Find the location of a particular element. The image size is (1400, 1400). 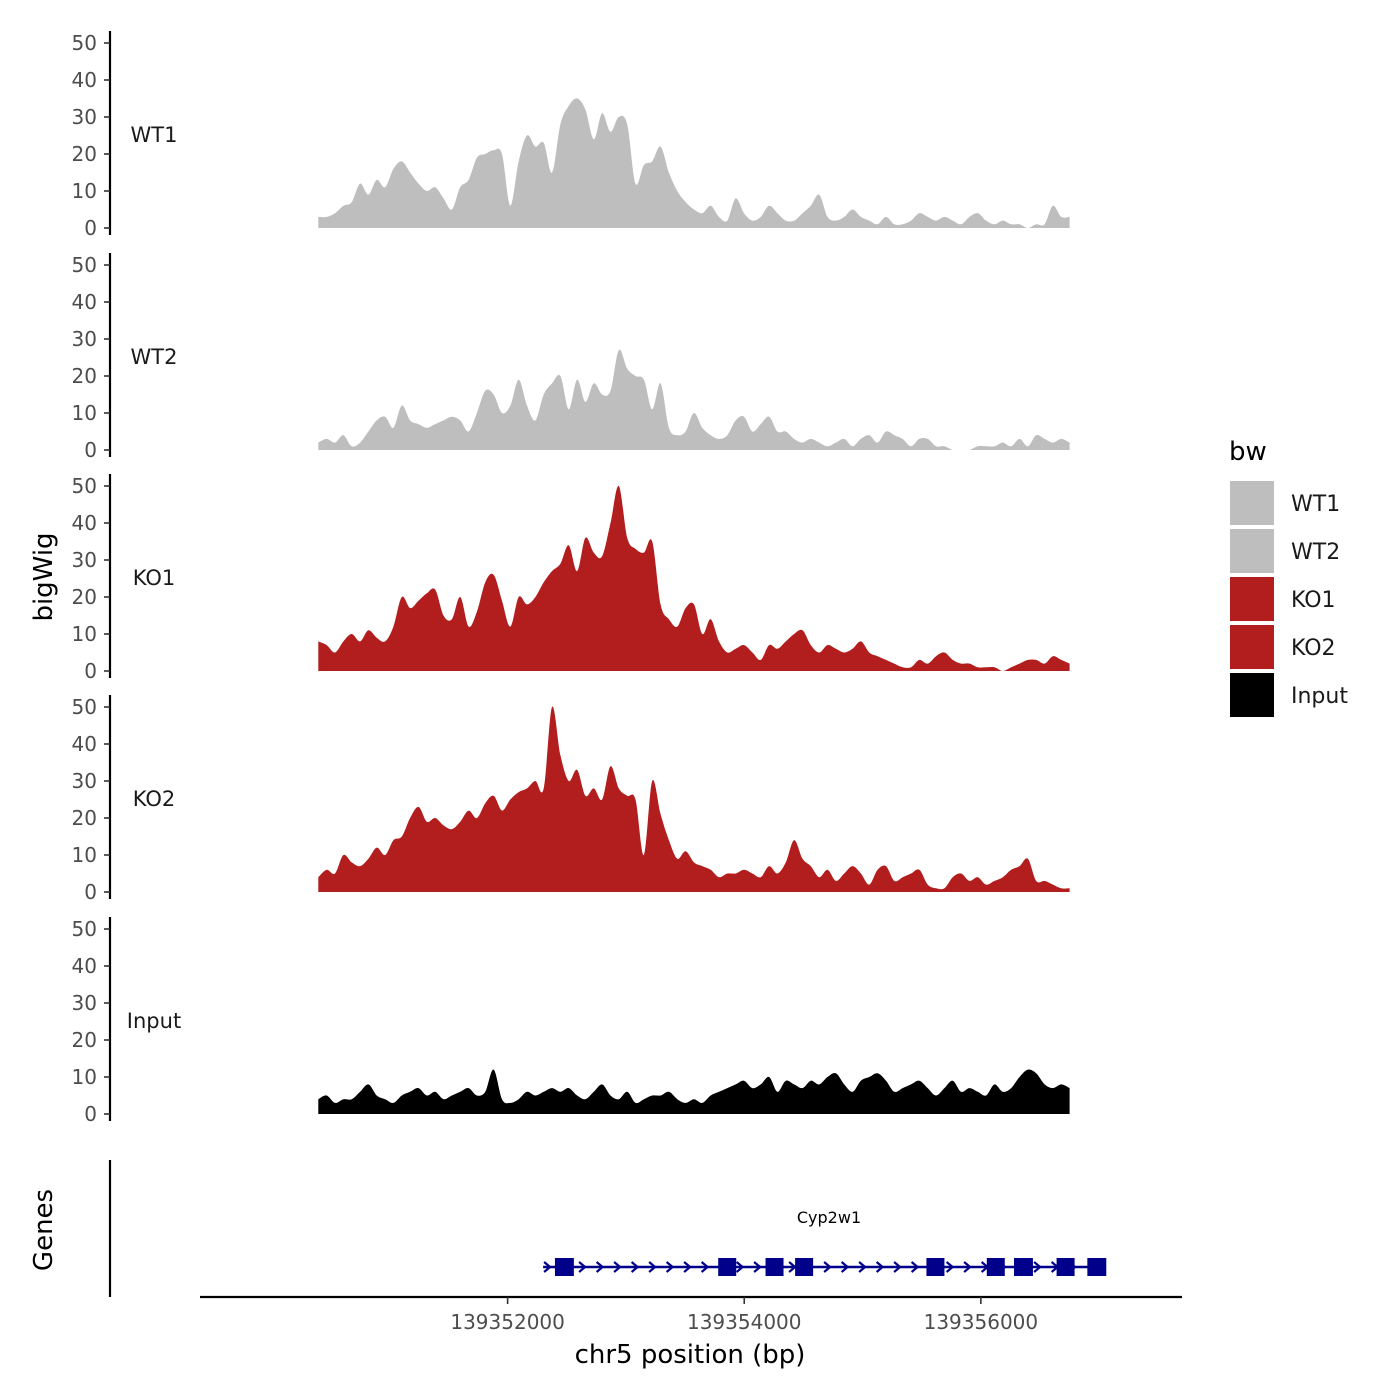

x-tick-label-139354000: 139354000 is located at coordinates (744, 1322).